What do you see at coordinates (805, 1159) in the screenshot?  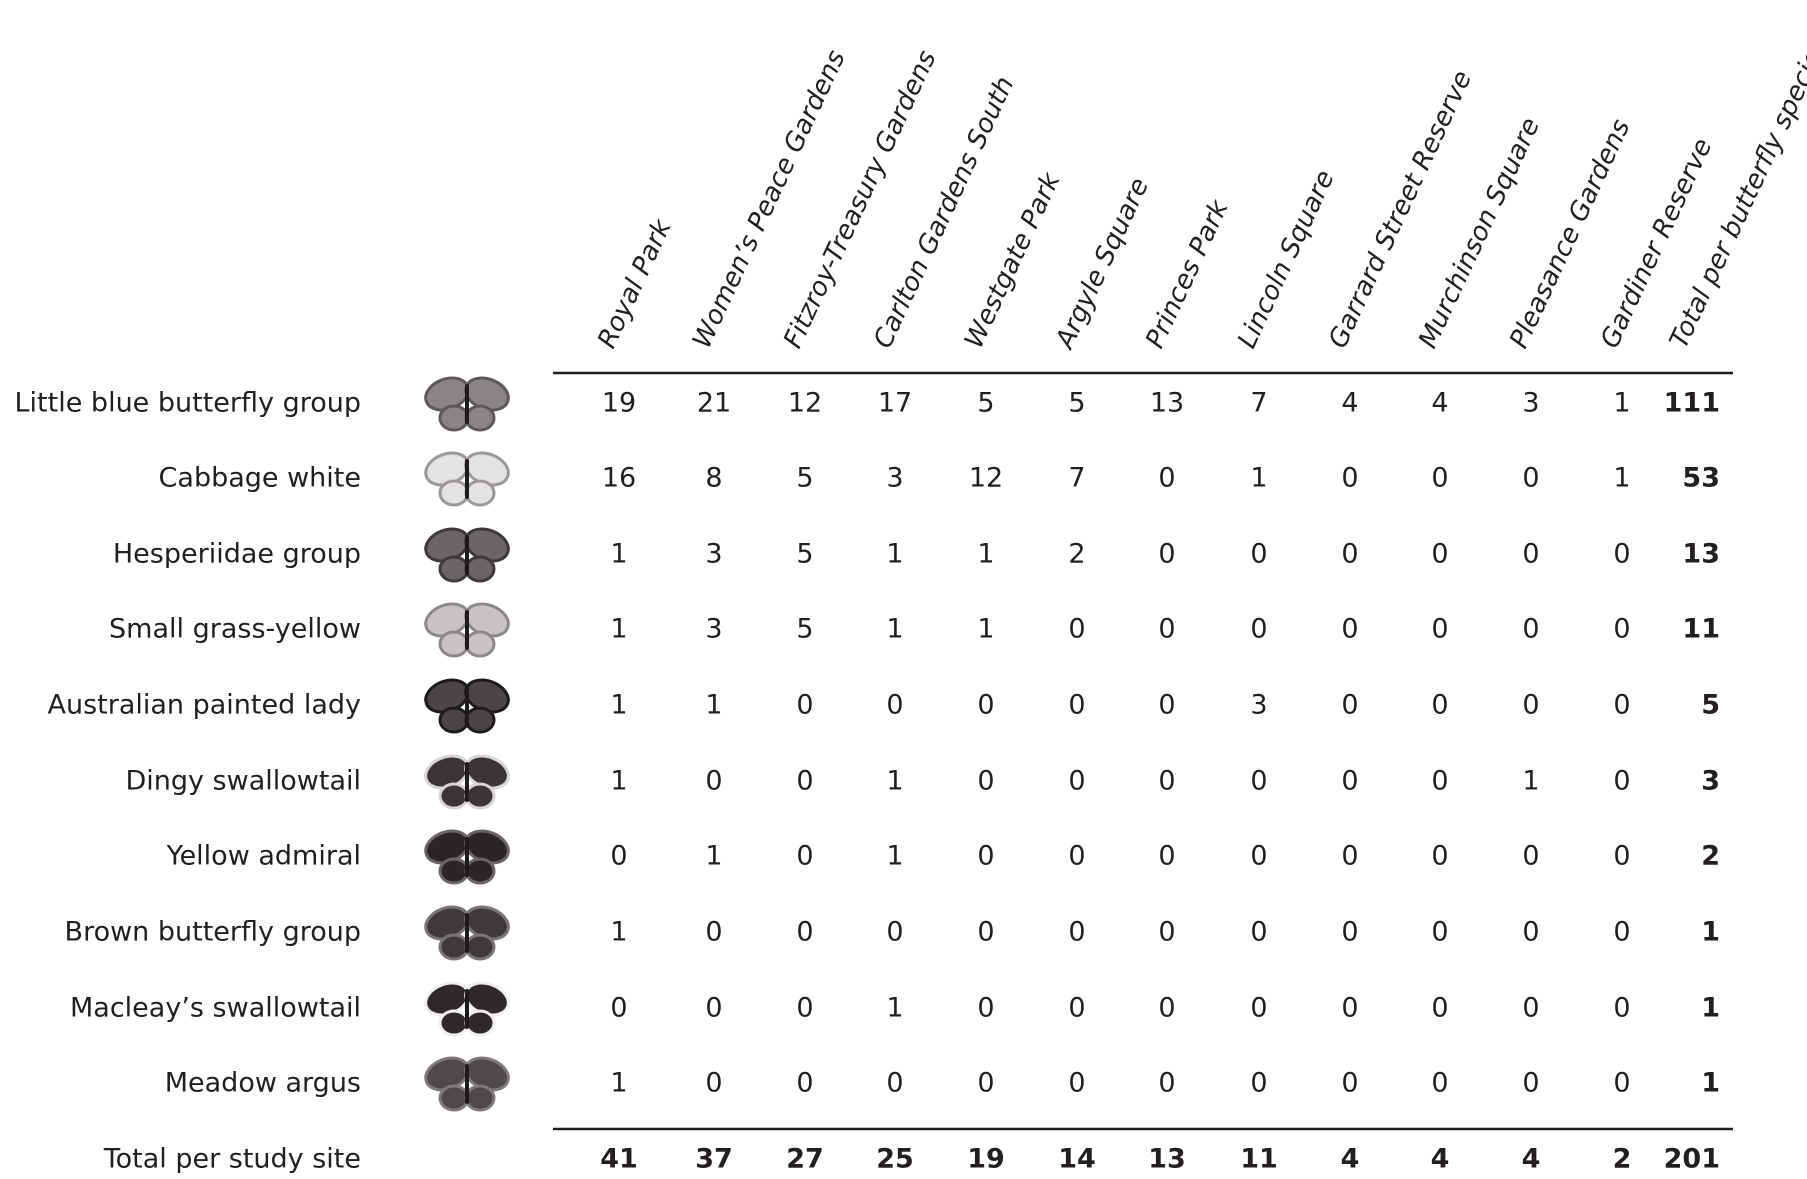 I see `footer-cell: 27` at bounding box center [805, 1159].